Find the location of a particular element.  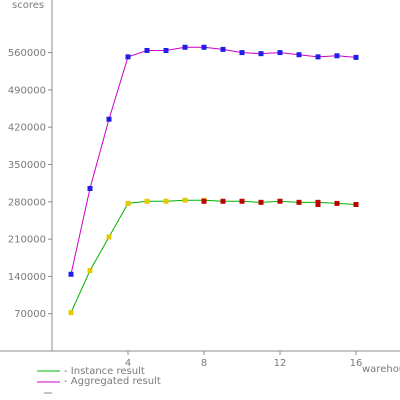

x-tick-label: 8 is located at coordinates (204, 363).